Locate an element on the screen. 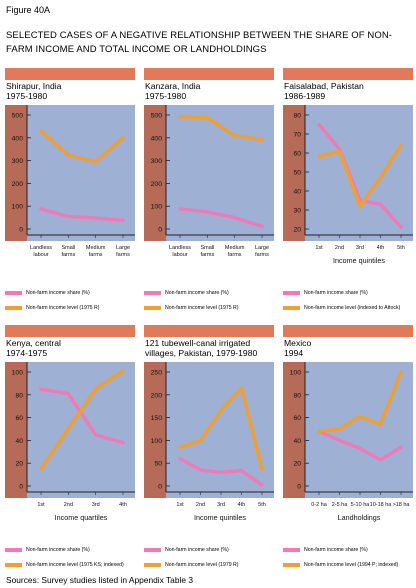  y-tick-label: 50 is located at coordinates (297, 173).